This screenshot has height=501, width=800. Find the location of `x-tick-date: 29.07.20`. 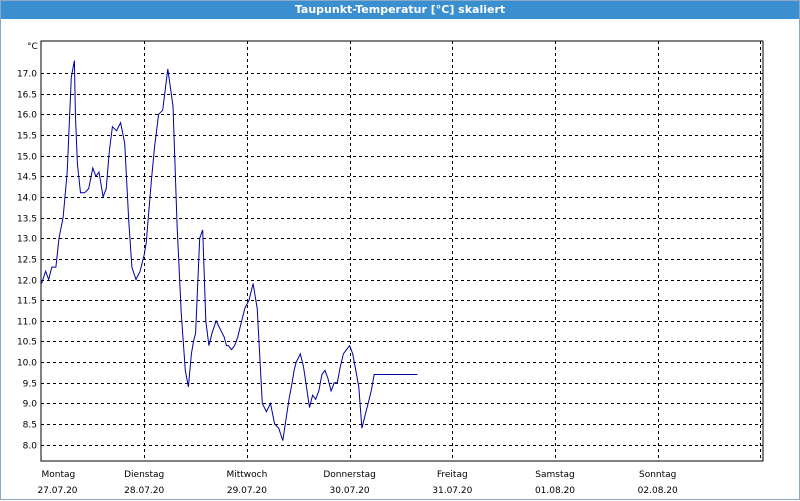

x-tick-date: 29.07.20 is located at coordinates (247, 491).